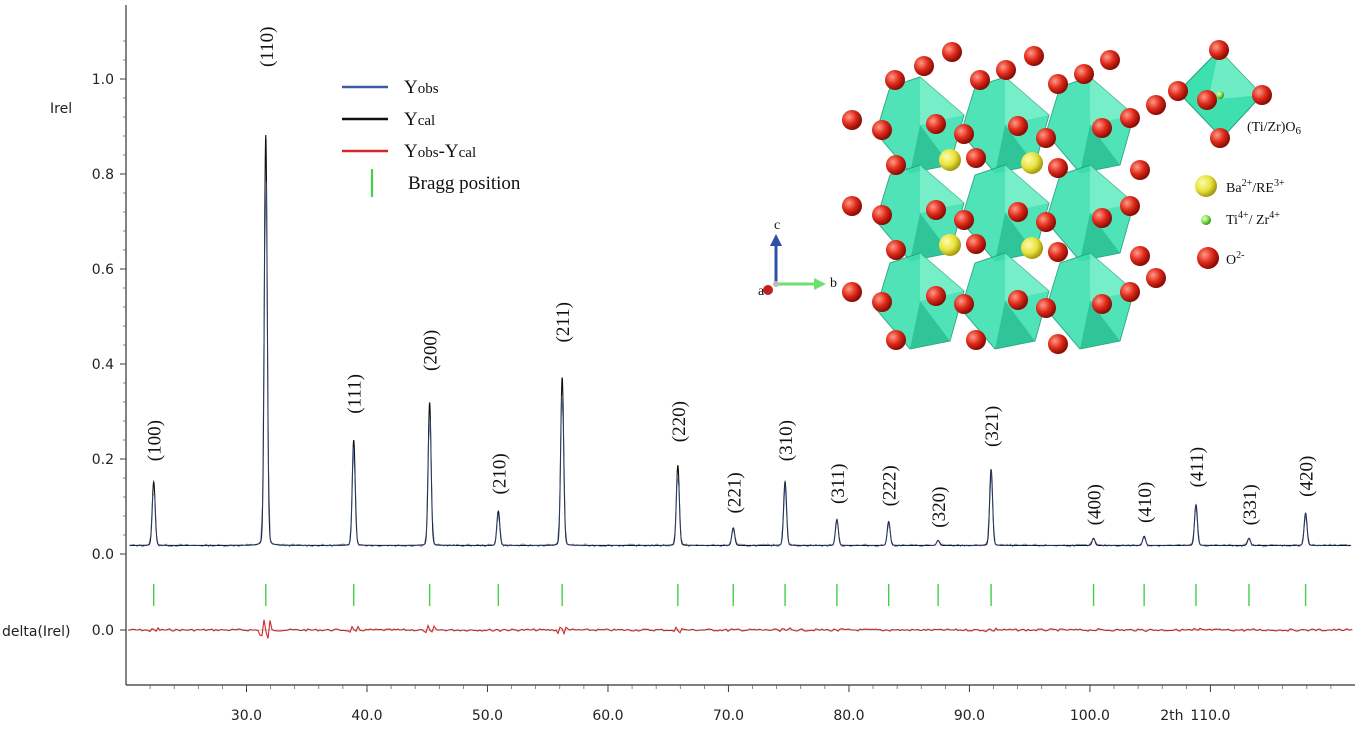  I want to click on legend-item: Yobs, so click(390, 87).